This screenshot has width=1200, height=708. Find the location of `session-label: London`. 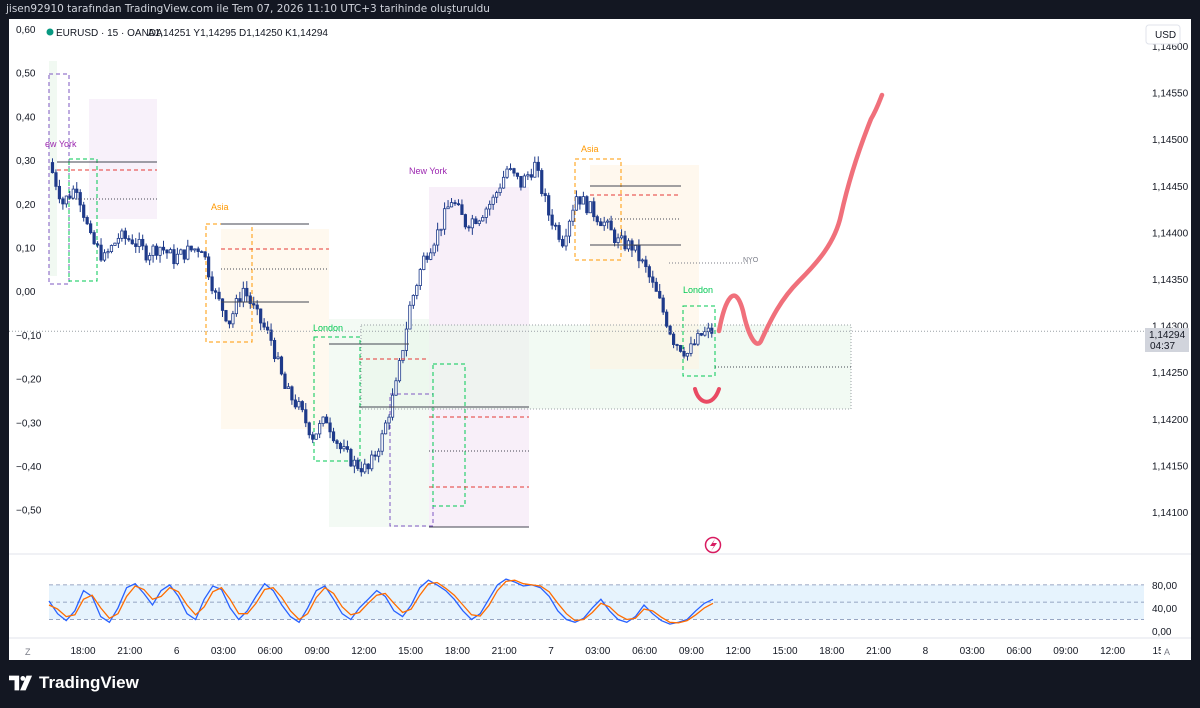

session-label: London is located at coordinates (328, 328).